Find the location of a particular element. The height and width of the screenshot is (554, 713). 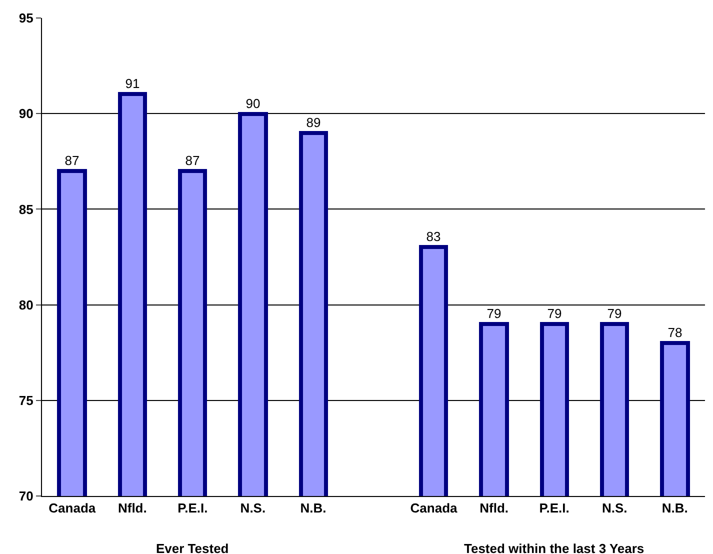

y-tick-label: 75 is located at coordinates (26, 400).